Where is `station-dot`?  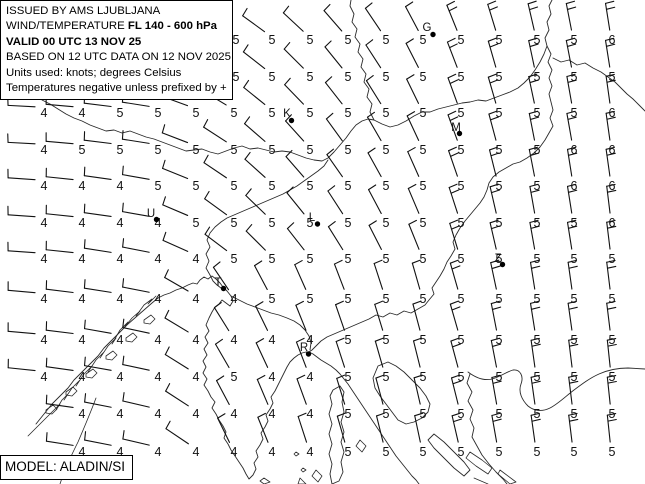
station-dot is located at coordinates (317, 224).